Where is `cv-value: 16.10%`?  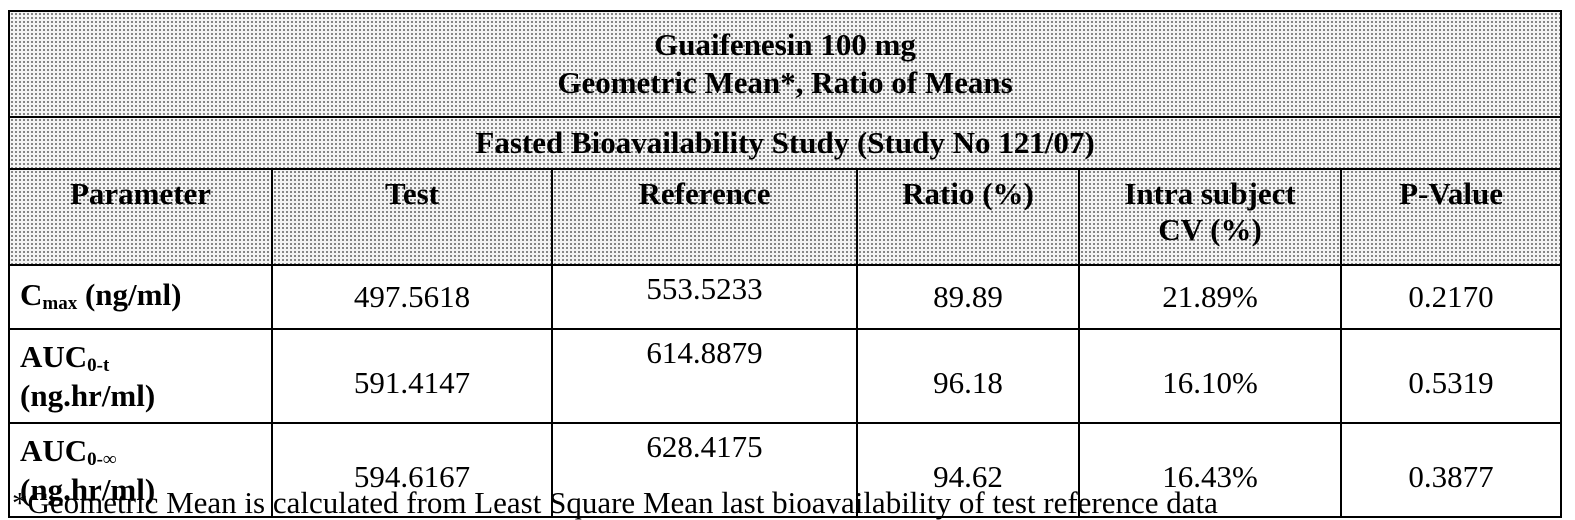
cv-value: 16.10% is located at coordinates (1210, 376).